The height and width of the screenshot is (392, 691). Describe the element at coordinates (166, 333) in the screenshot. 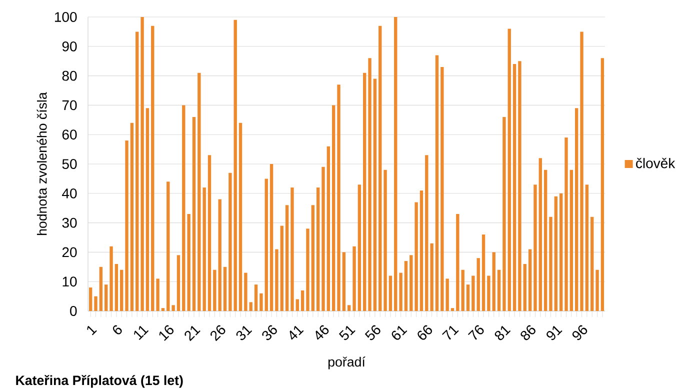

I see `x-tick-label: 16` at that location.